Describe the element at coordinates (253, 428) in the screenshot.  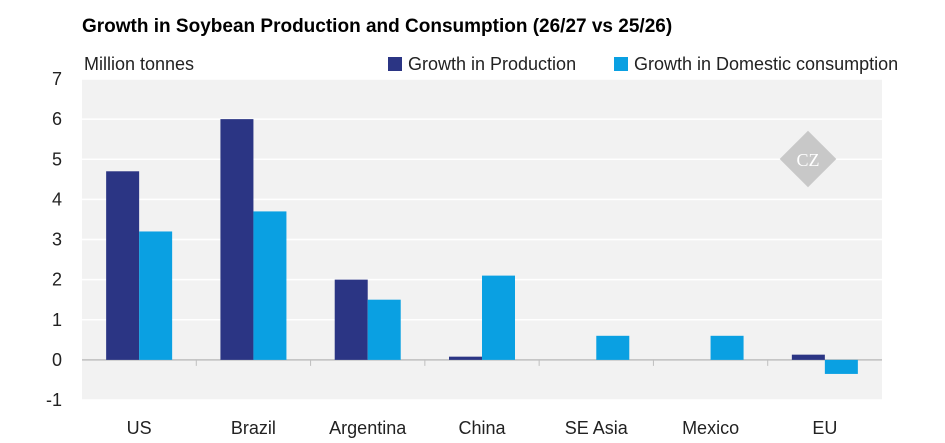
I see `x-tick-label: Brazil` at that location.